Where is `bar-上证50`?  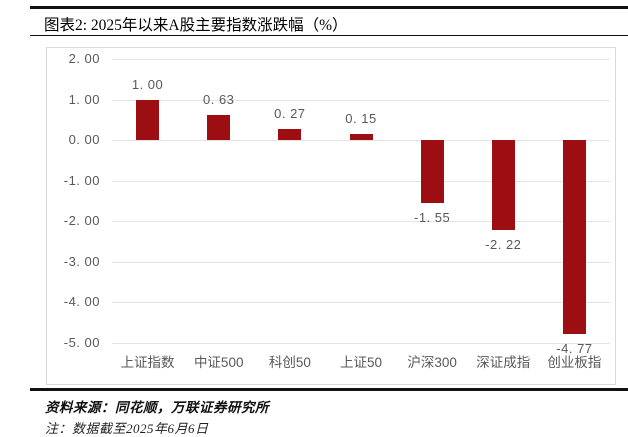
bar-上证50 is located at coordinates (361, 137).